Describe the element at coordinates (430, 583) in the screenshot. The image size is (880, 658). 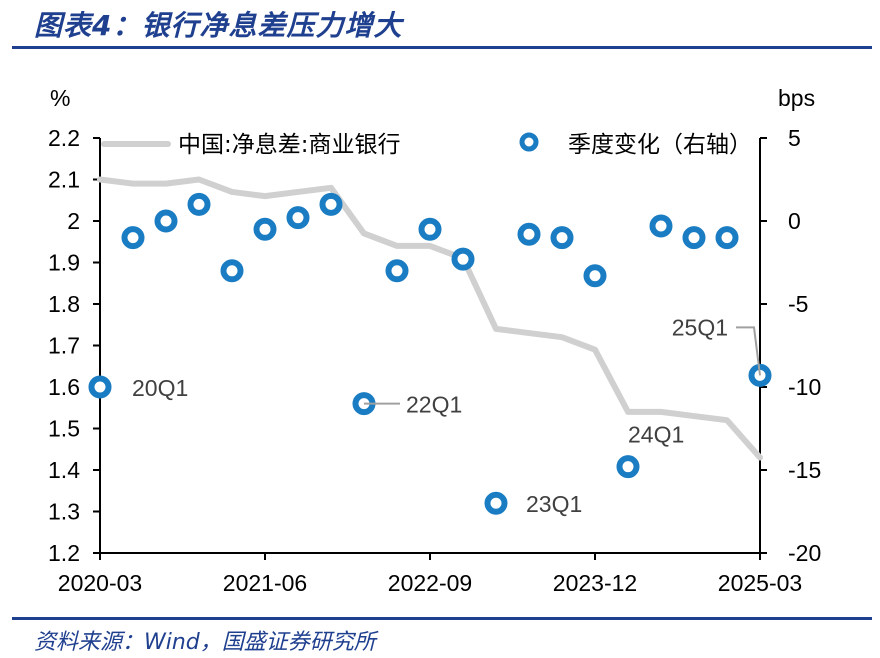
I see `x-axis-tick-label: 2022-09` at that location.